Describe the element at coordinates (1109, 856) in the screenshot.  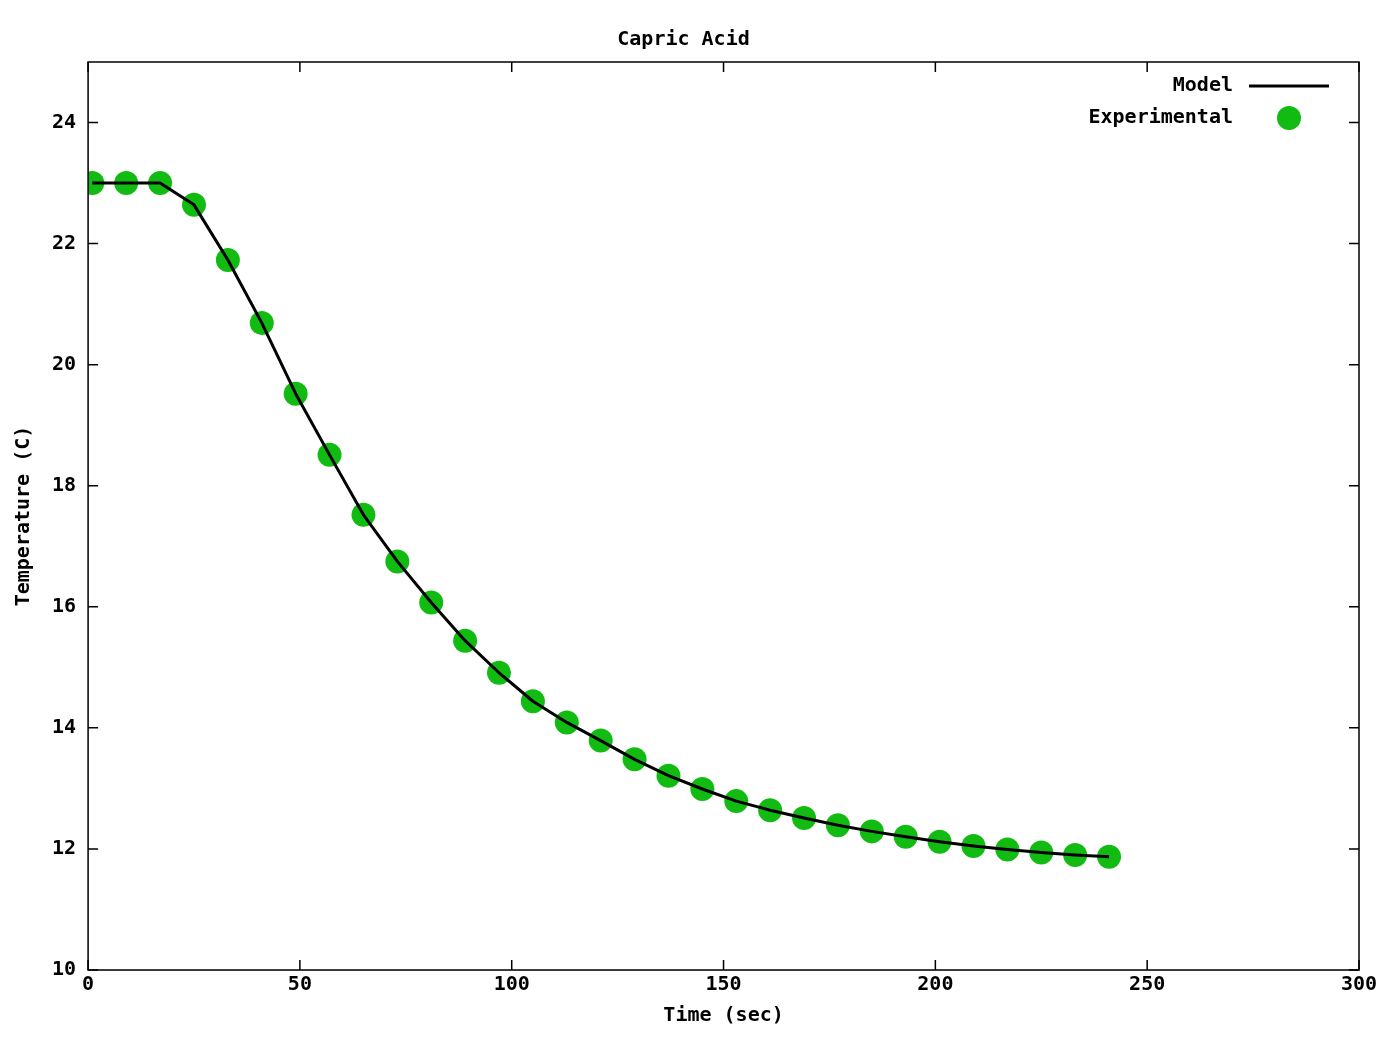
I see `point` at that location.